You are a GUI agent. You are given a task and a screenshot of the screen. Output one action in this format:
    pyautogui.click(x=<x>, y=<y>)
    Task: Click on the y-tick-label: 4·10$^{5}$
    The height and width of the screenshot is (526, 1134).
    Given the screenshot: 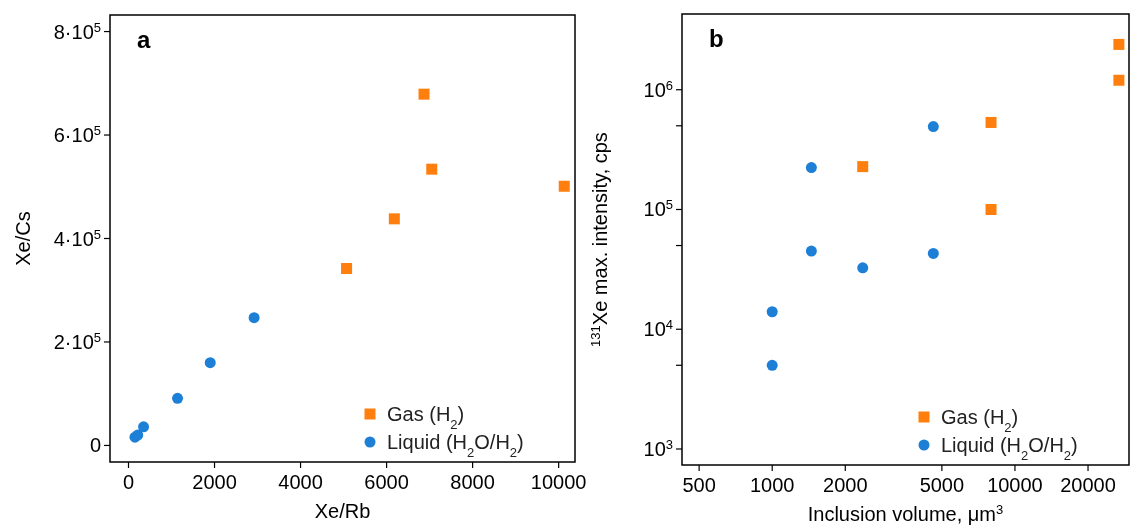 What is the action you would take?
    pyautogui.click(x=77, y=238)
    